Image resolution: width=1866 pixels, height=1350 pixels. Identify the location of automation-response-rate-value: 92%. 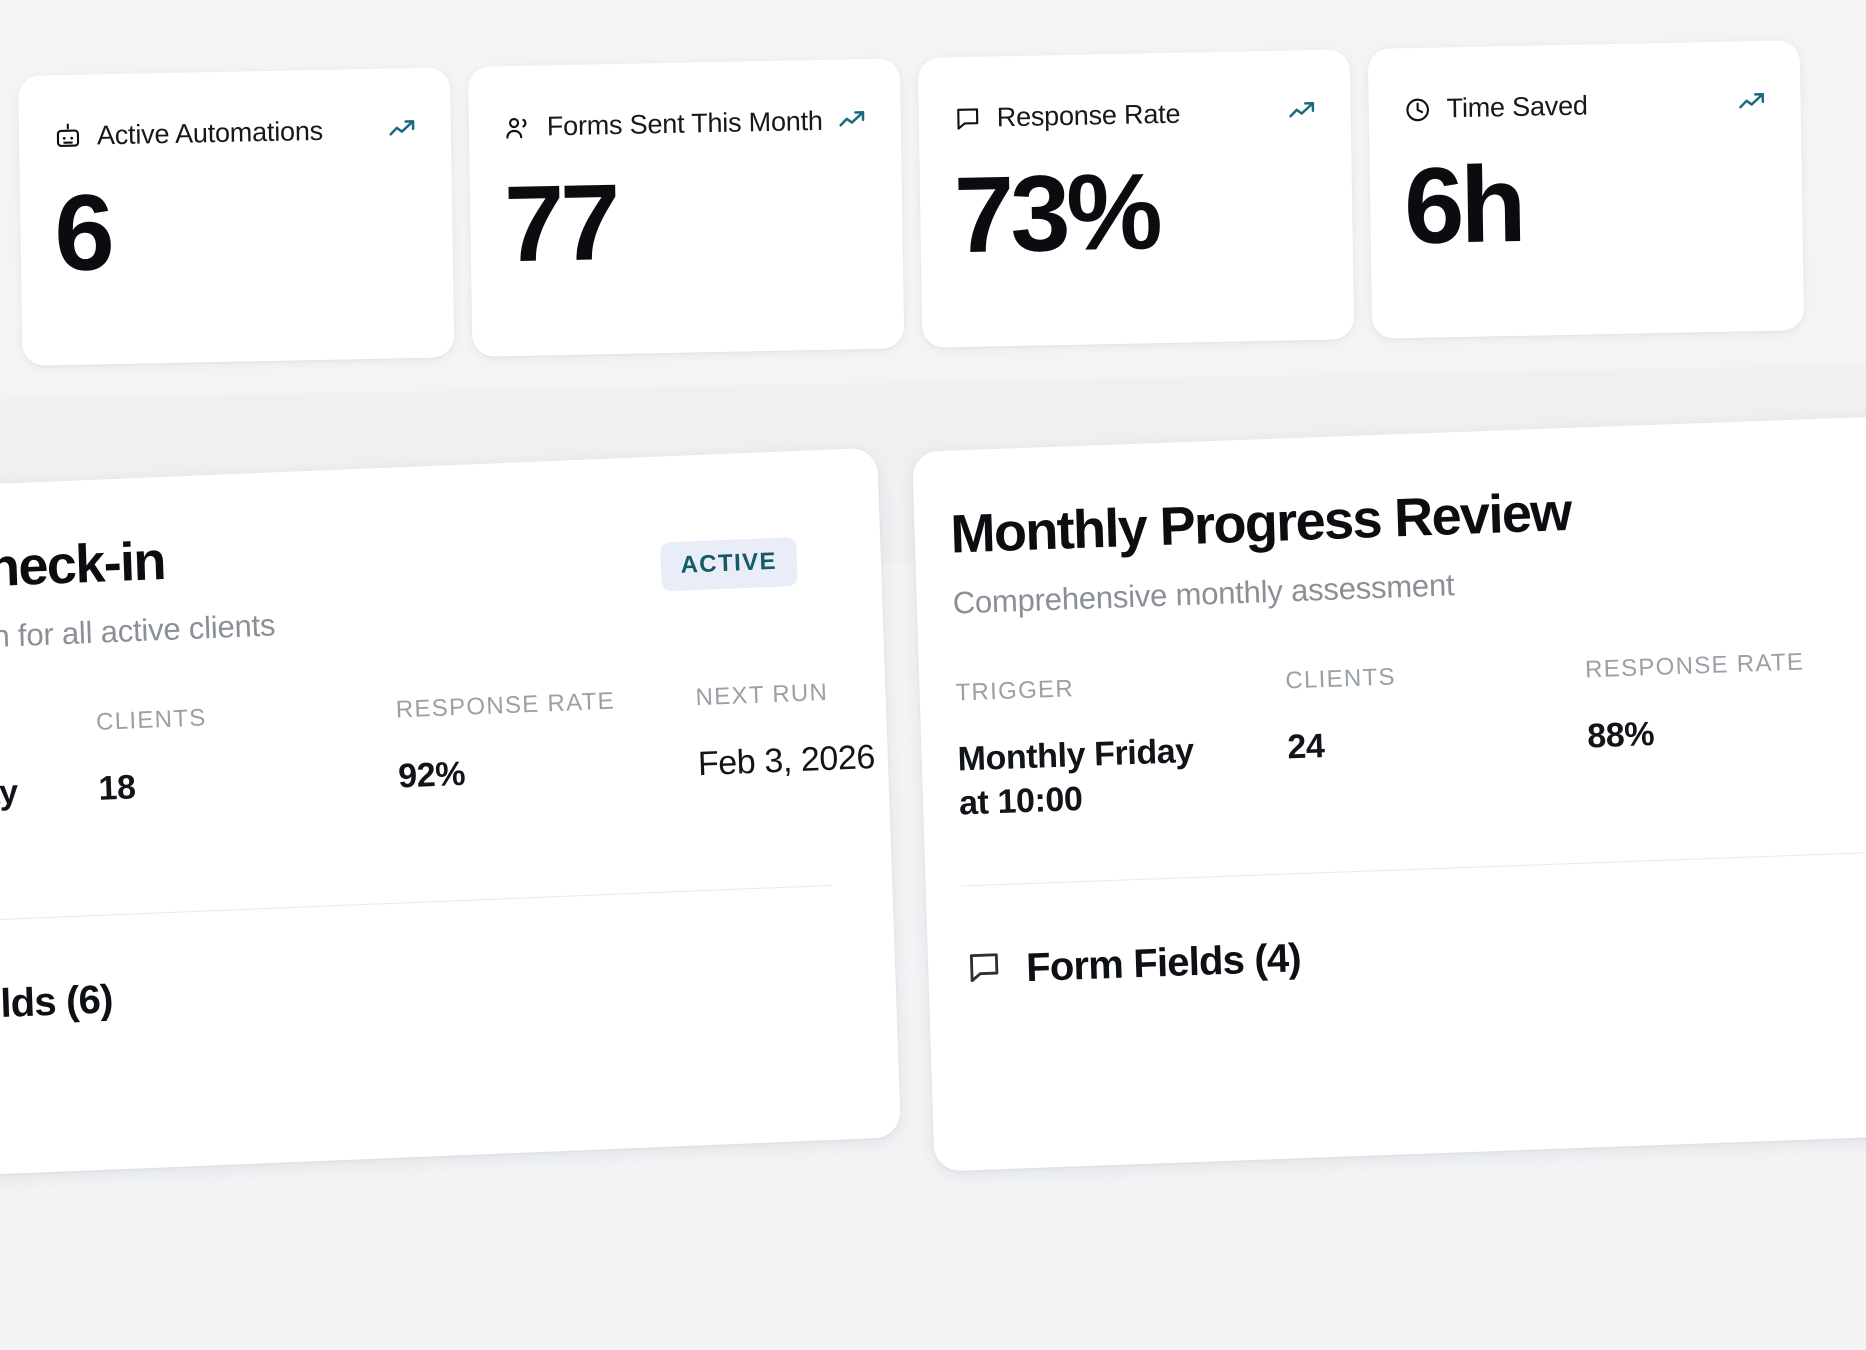
(431, 775).